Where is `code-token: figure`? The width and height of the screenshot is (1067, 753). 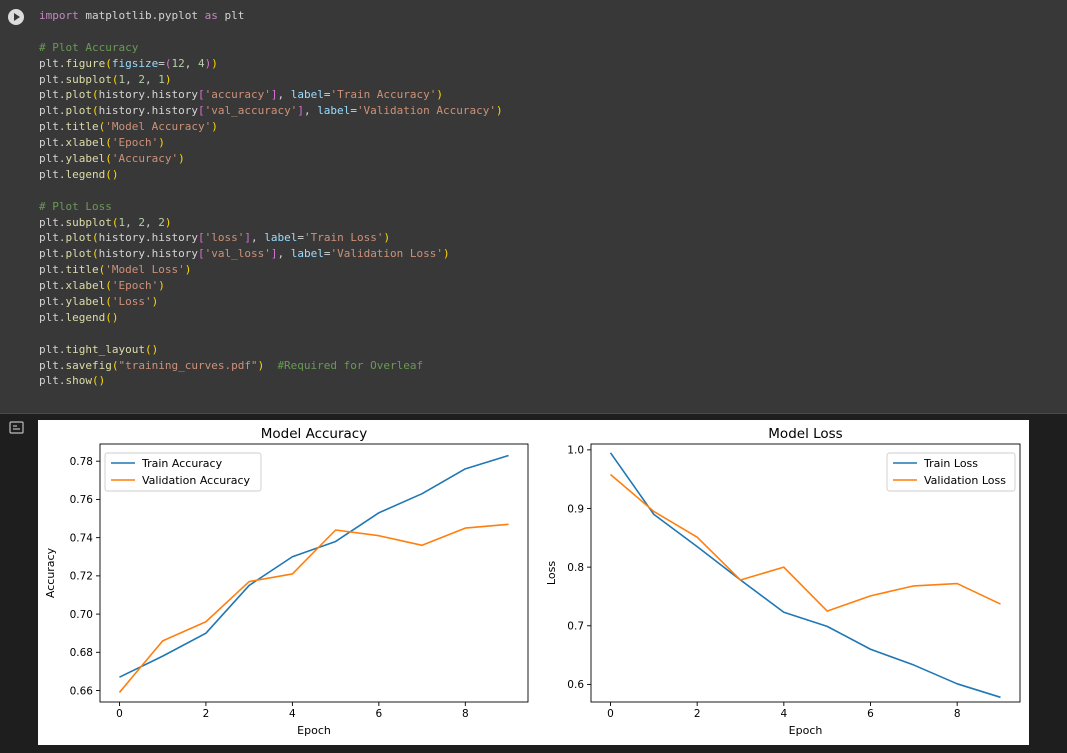 code-token: figure is located at coordinates (85, 63).